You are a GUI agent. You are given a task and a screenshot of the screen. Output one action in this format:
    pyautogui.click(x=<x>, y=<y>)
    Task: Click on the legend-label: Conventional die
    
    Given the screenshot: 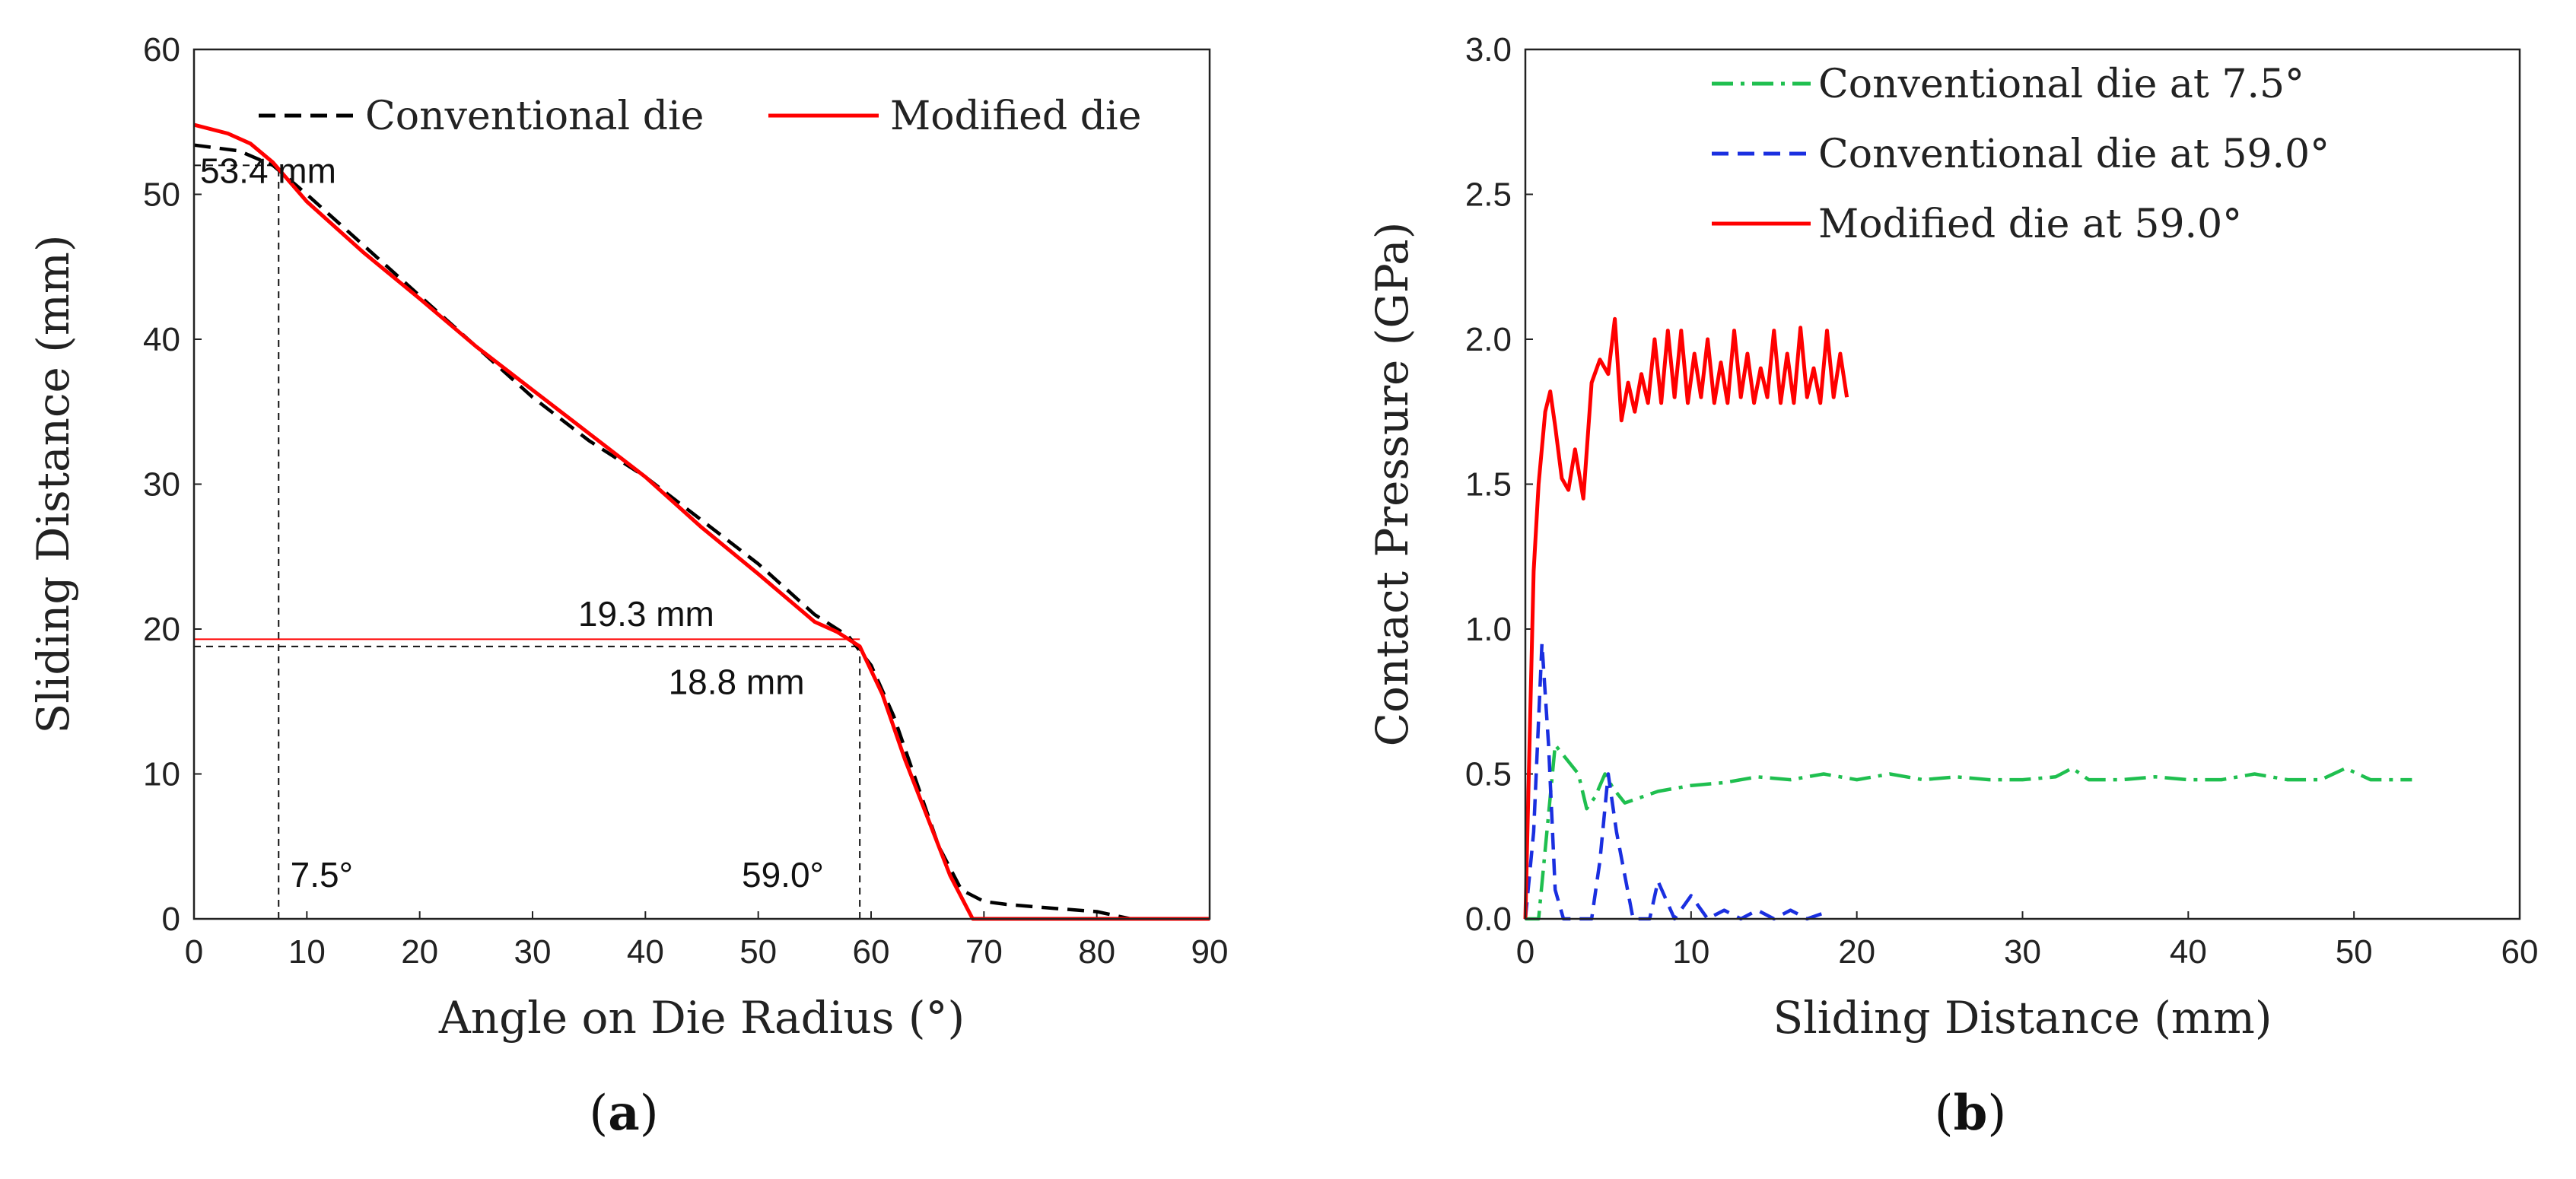 What is the action you would take?
    pyautogui.click(x=534, y=117)
    